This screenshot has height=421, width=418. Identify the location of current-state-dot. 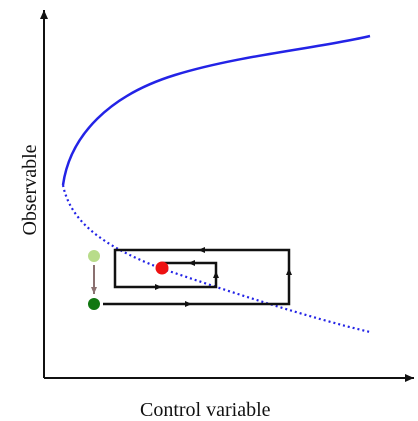
(162, 268).